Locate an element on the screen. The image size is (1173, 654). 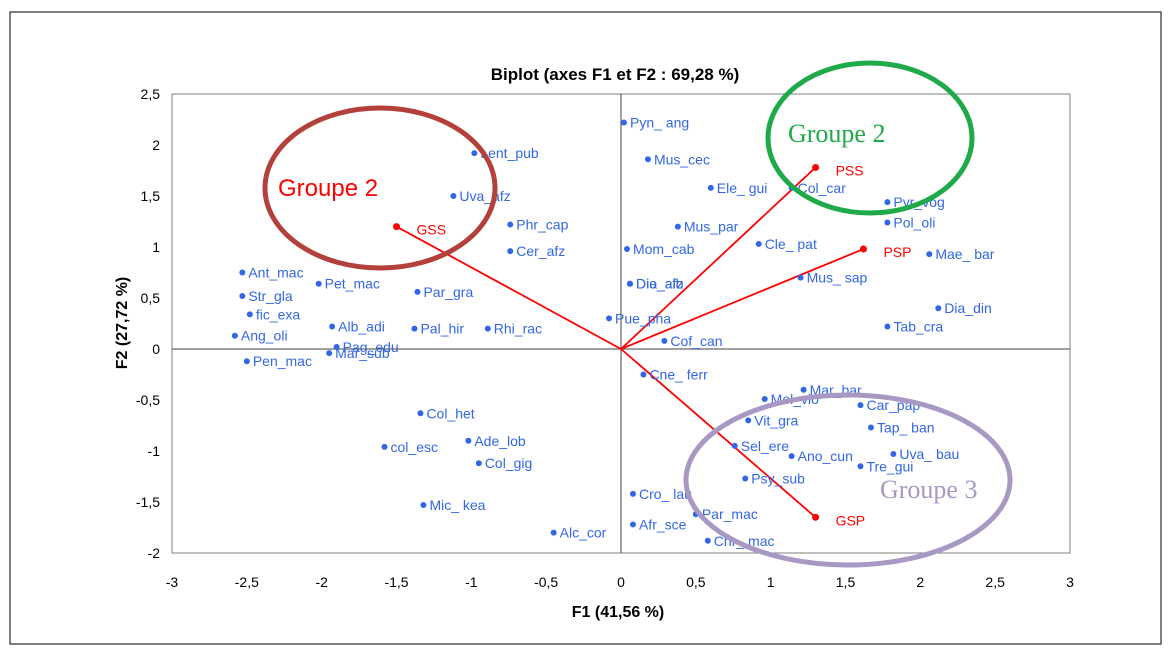
observation-label: Pet_mac is located at coordinates (352, 284).